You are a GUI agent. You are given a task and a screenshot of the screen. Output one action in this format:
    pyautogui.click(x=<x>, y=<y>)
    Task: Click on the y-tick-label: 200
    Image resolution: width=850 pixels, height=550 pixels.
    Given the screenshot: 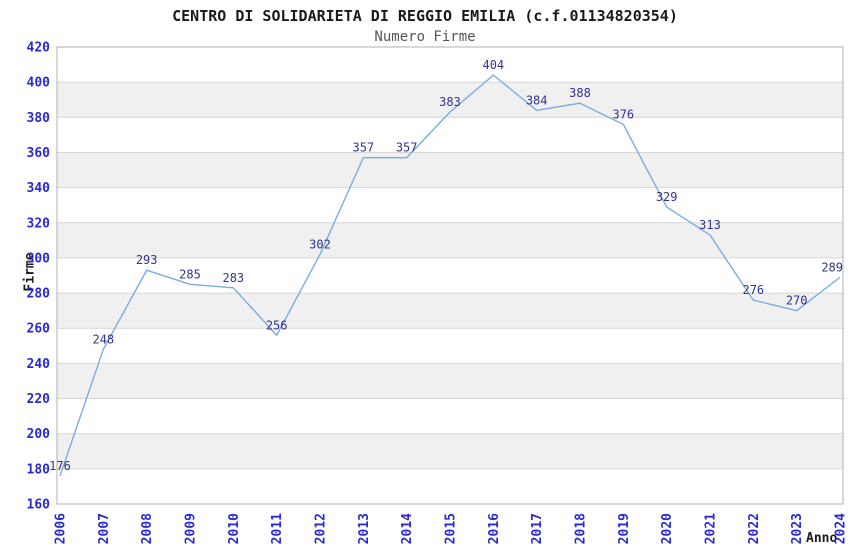 What is the action you would take?
    pyautogui.click(x=39, y=434)
    